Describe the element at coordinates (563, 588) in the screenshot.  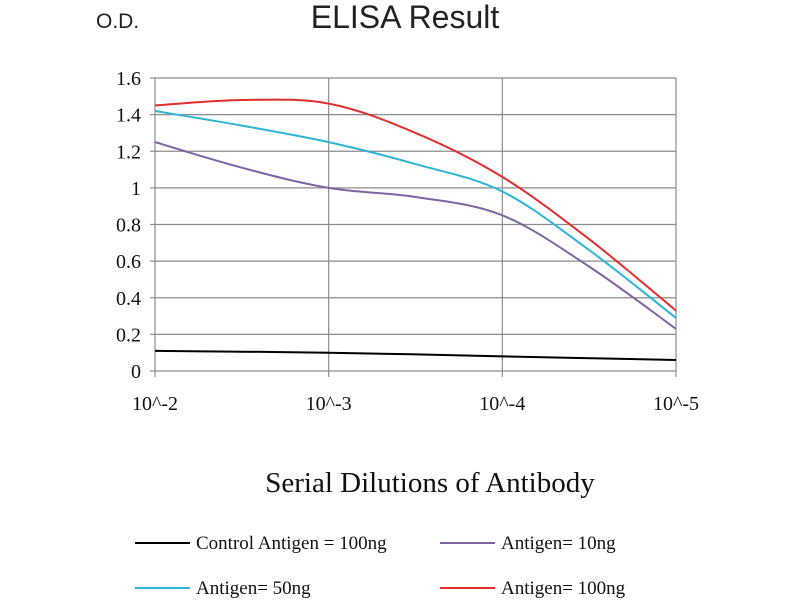
I see `legend-label: Antigen= 100ng` at that location.